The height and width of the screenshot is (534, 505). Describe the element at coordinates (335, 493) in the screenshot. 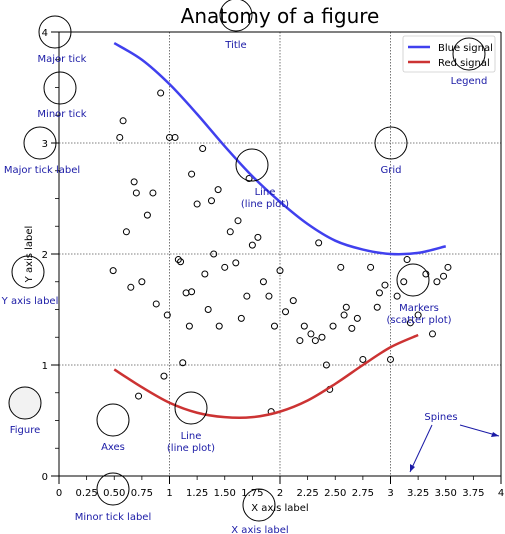

I see `minor-xtick-label: 2.50` at that location.